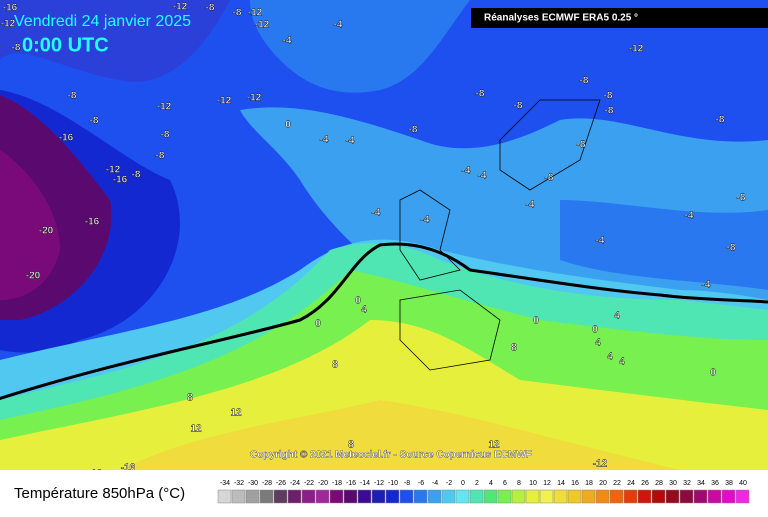 Image resolution: width=768 pixels, height=517 pixels. Describe the element at coordinates (309, 483) in the screenshot. I see `scale-tick-label: -22` at that location.